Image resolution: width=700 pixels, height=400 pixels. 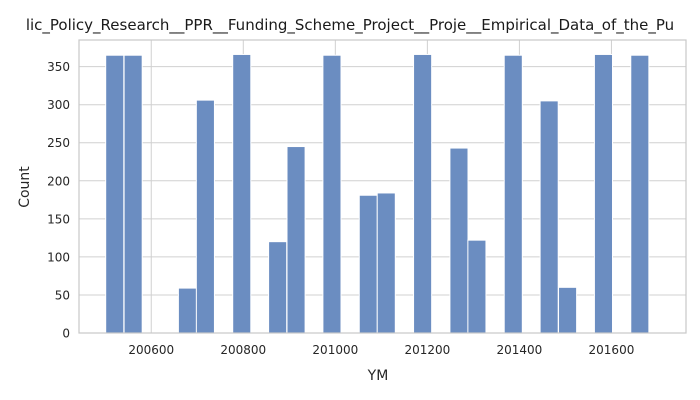 What do you see at coordinates (62, 295) in the screenshot?
I see `y-tick-label: 50` at bounding box center [62, 295].